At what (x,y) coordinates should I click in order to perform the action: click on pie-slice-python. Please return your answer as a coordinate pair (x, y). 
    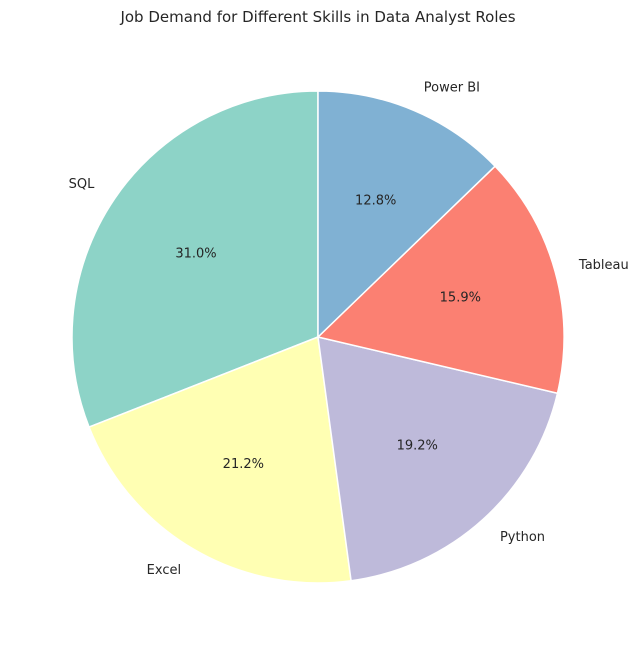
    Looking at the image, I should click on (438, 459).